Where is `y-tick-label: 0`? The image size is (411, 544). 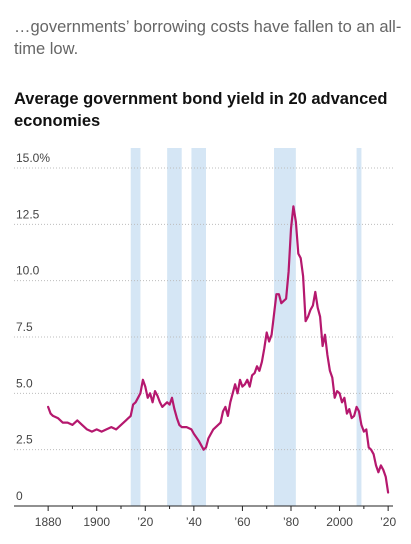 y-tick-label: 0 is located at coordinates (19, 496).